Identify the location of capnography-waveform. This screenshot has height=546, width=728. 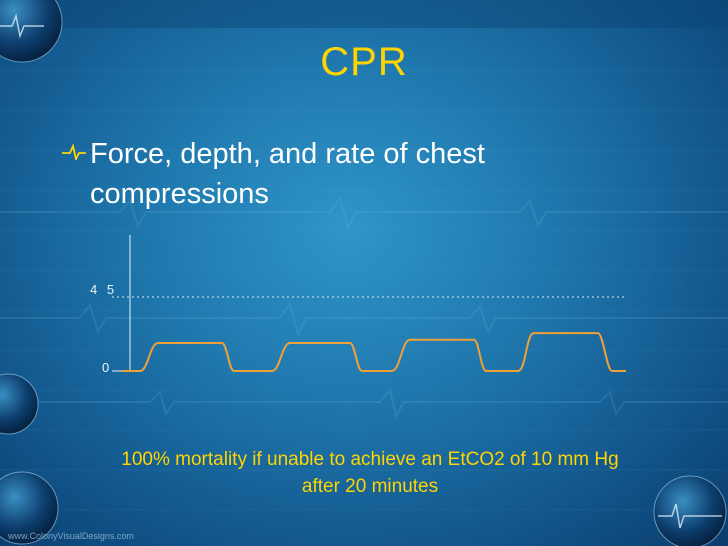
(374, 352).